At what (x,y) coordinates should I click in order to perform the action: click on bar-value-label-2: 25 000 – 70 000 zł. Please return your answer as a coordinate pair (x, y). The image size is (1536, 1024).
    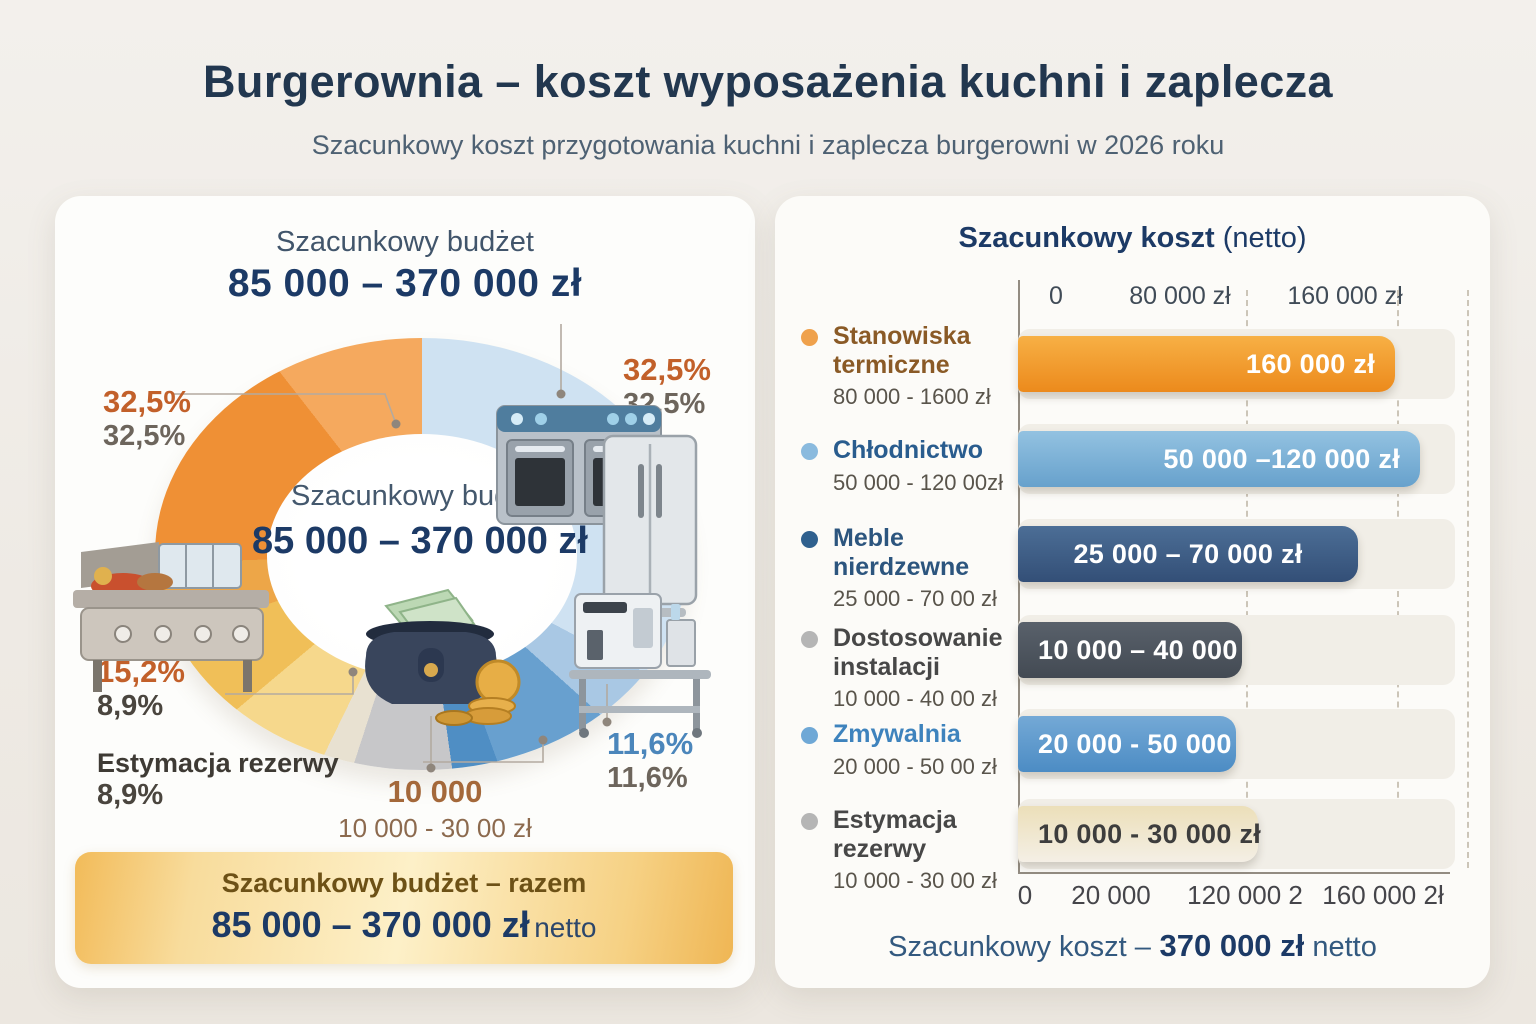
    Looking at the image, I should click on (1188, 553).